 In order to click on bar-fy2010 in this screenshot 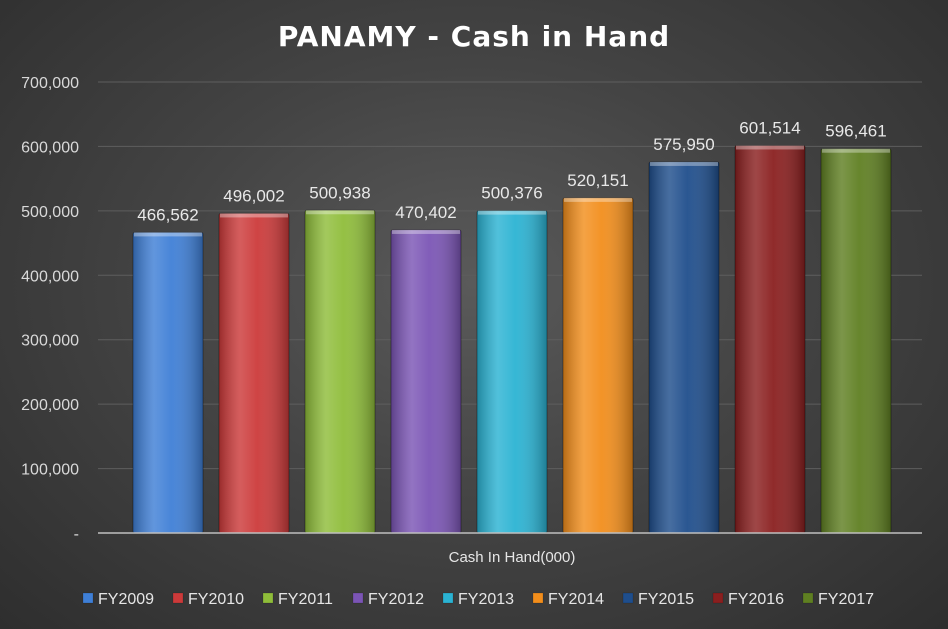, I will do `click(254, 373)`.